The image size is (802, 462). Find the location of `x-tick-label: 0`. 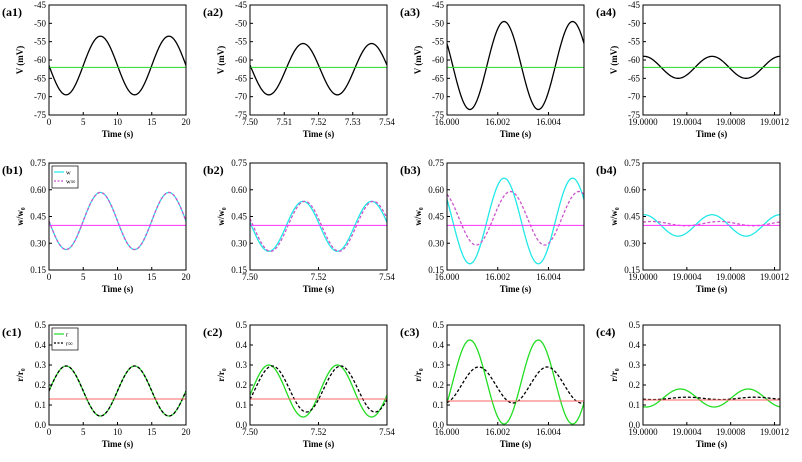

x-tick-label: 0 is located at coordinates (49, 432).